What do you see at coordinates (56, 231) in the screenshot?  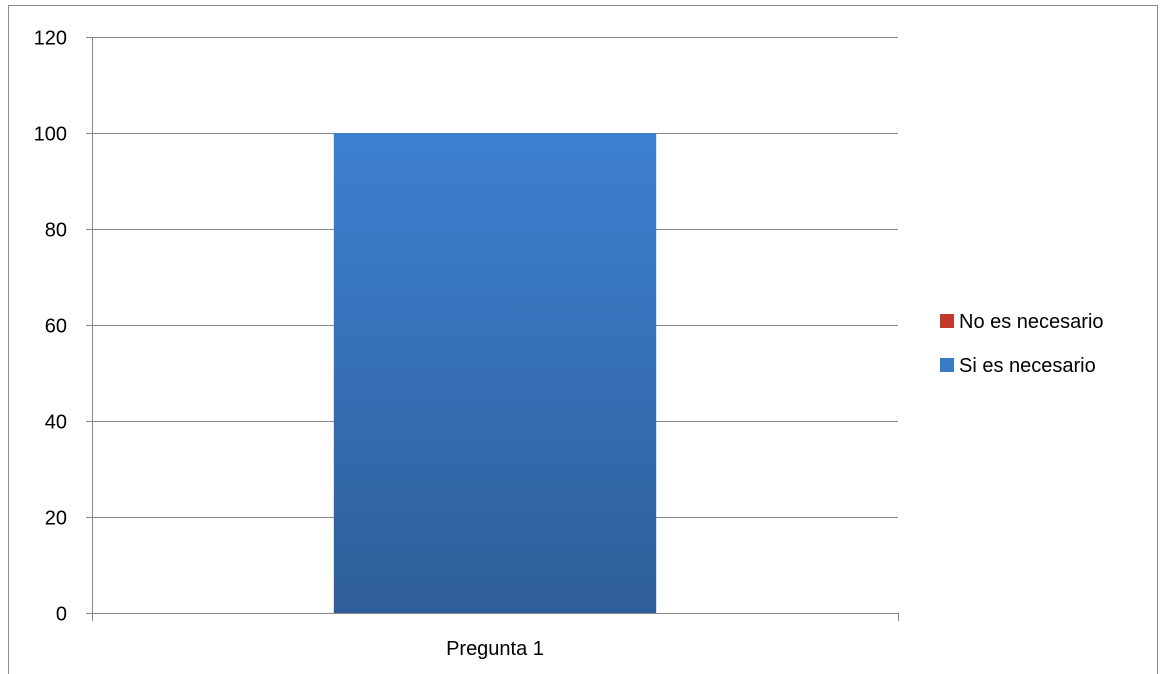 I see `y-tick-label: 80` at bounding box center [56, 231].